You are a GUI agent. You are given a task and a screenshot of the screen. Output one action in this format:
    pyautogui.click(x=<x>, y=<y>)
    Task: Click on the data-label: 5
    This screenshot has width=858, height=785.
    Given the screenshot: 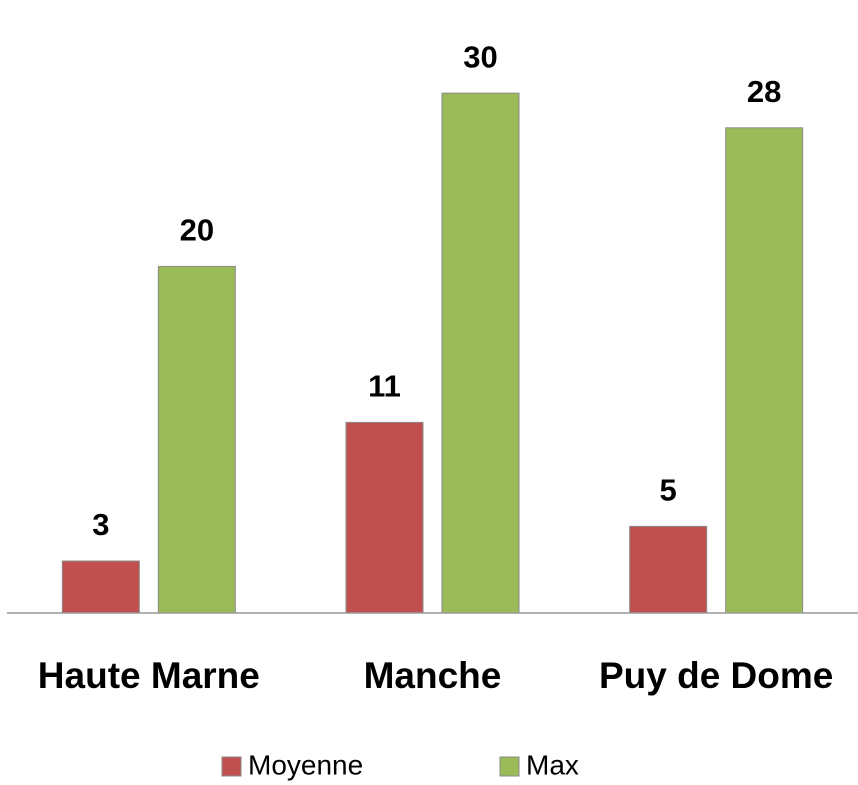 What is the action you would take?
    pyautogui.click(x=668, y=490)
    